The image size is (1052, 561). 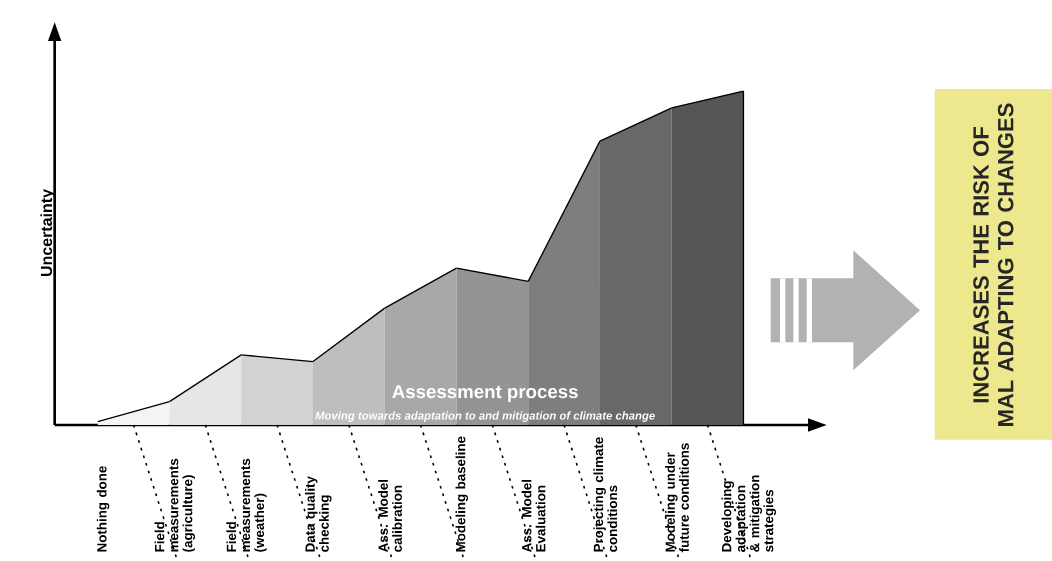 What do you see at coordinates (318, 514) in the screenshot?
I see `x-tick-label: Data quality checking` at bounding box center [318, 514].